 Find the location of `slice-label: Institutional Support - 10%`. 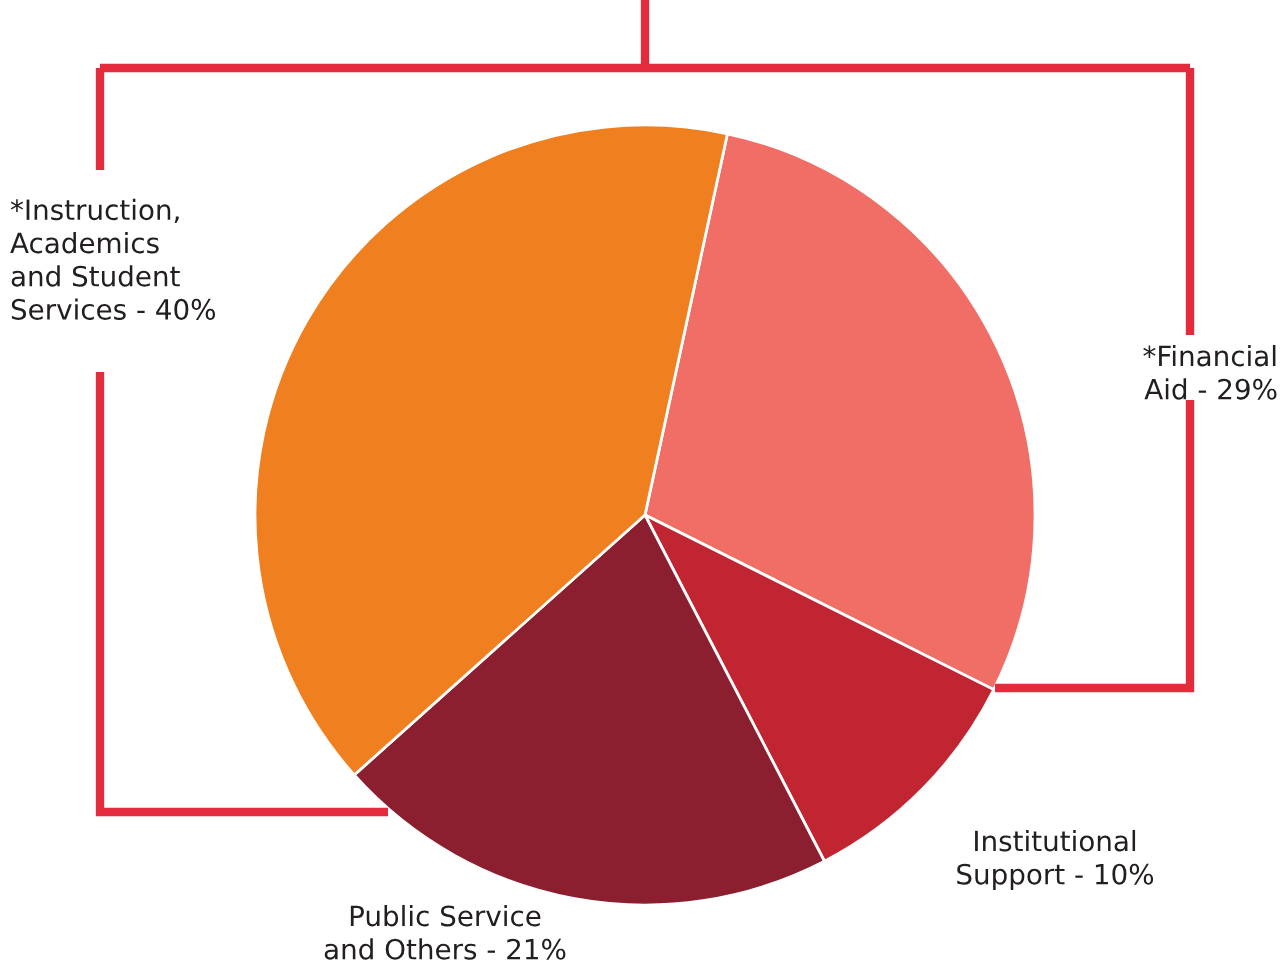

slice-label: Institutional Support - 10% is located at coordinates (1055, 860).